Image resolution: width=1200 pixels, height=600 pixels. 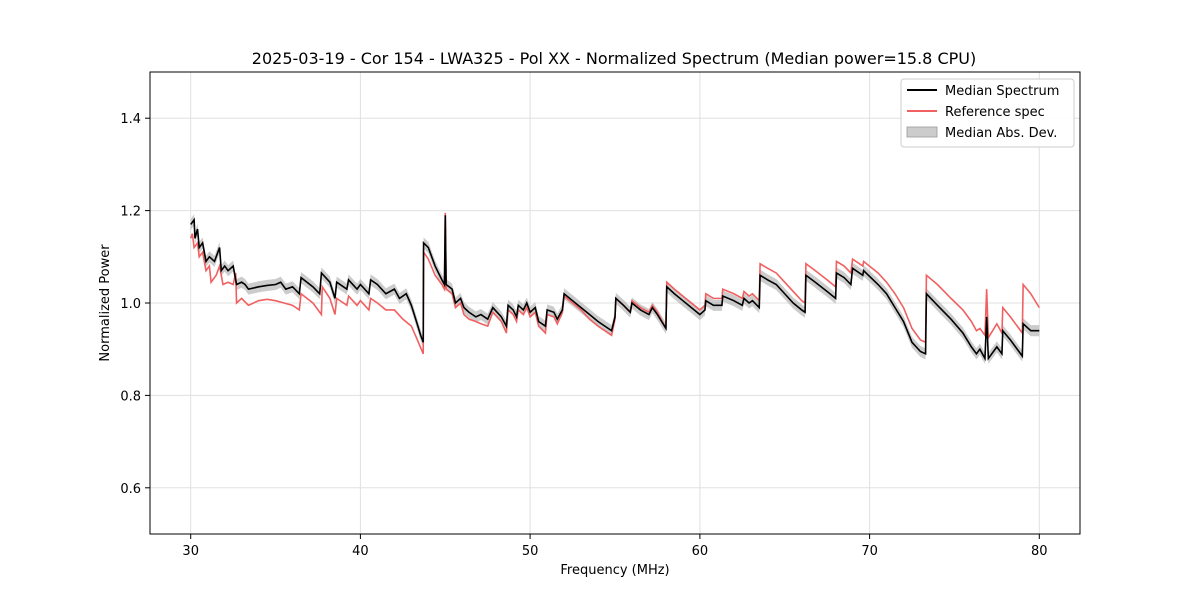 I want to click on x-tick-label: 50, so click(x=530, y=551).